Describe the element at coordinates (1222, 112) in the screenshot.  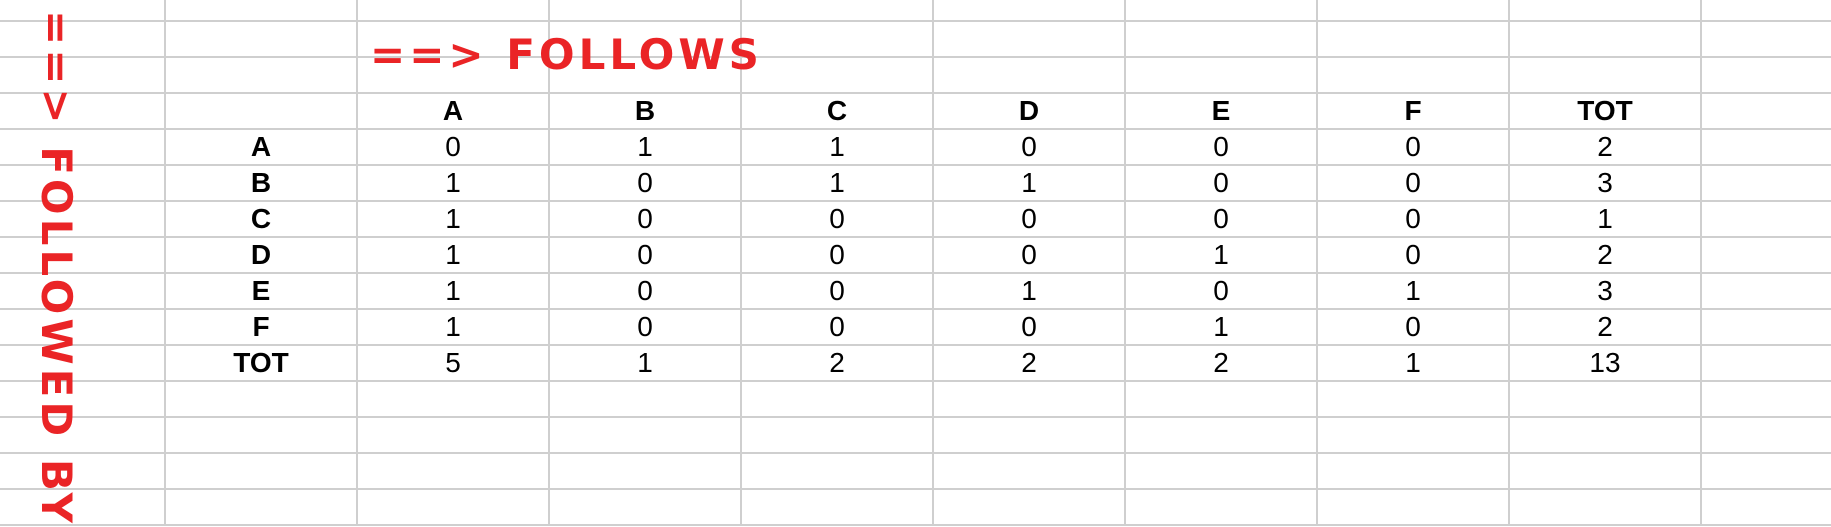
I see `column-header-e: E` at that location.